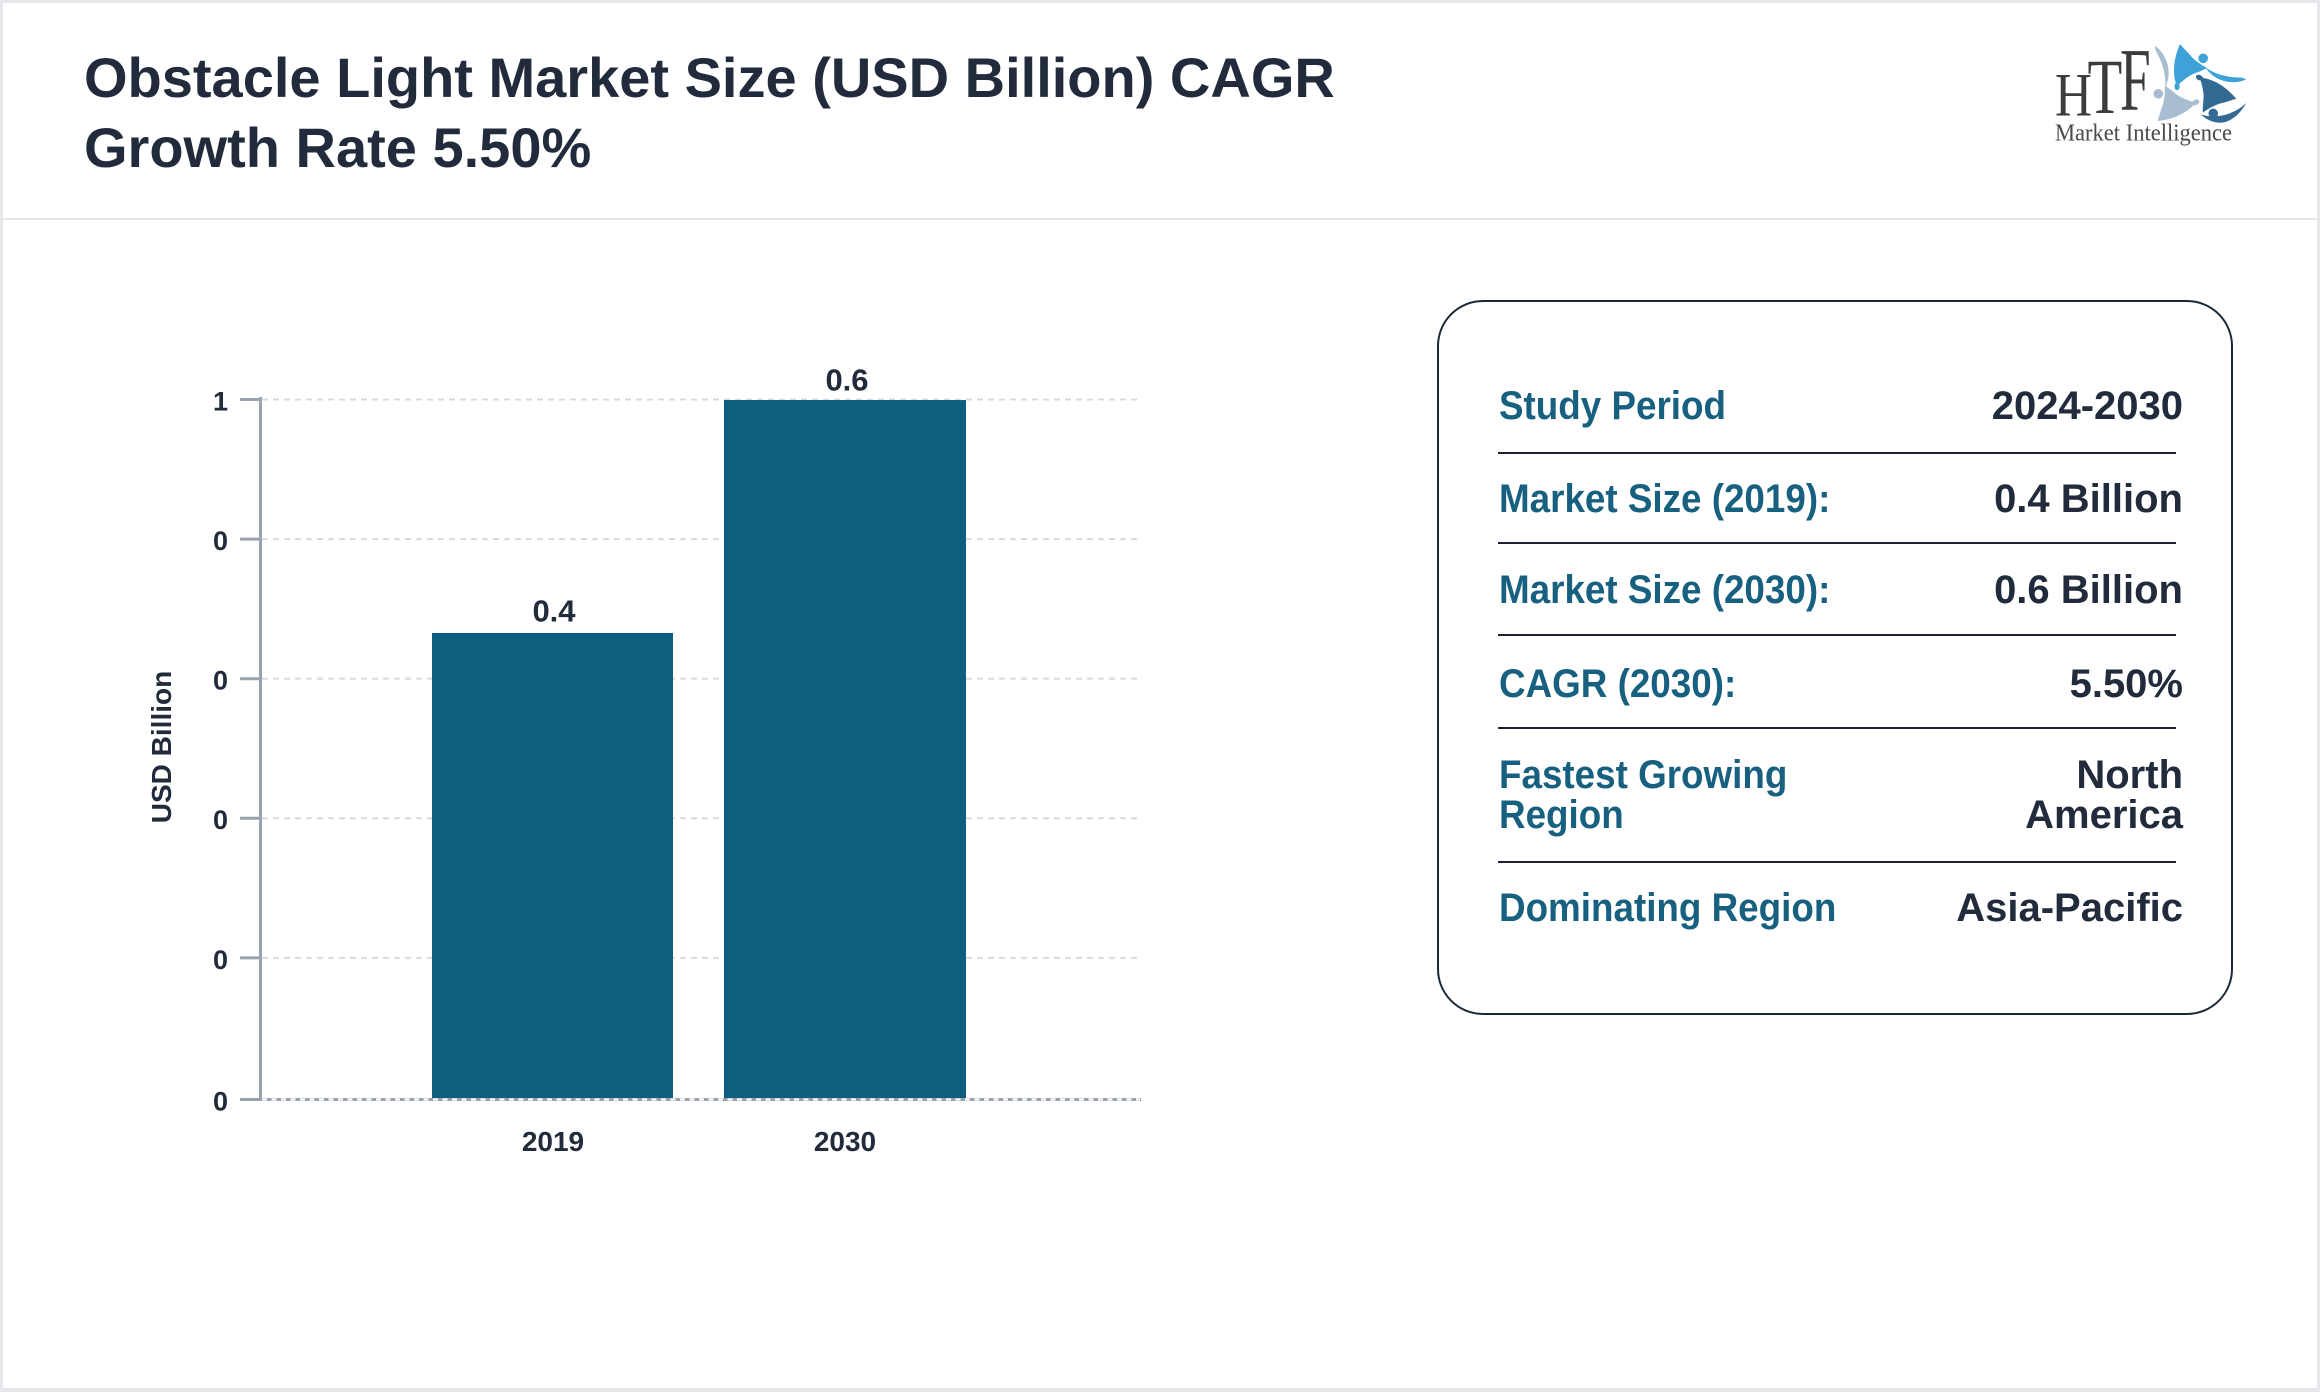 The image size is (2320, 1392). I want to click on svg-text: Market Intelligence, so click(2143, 133).